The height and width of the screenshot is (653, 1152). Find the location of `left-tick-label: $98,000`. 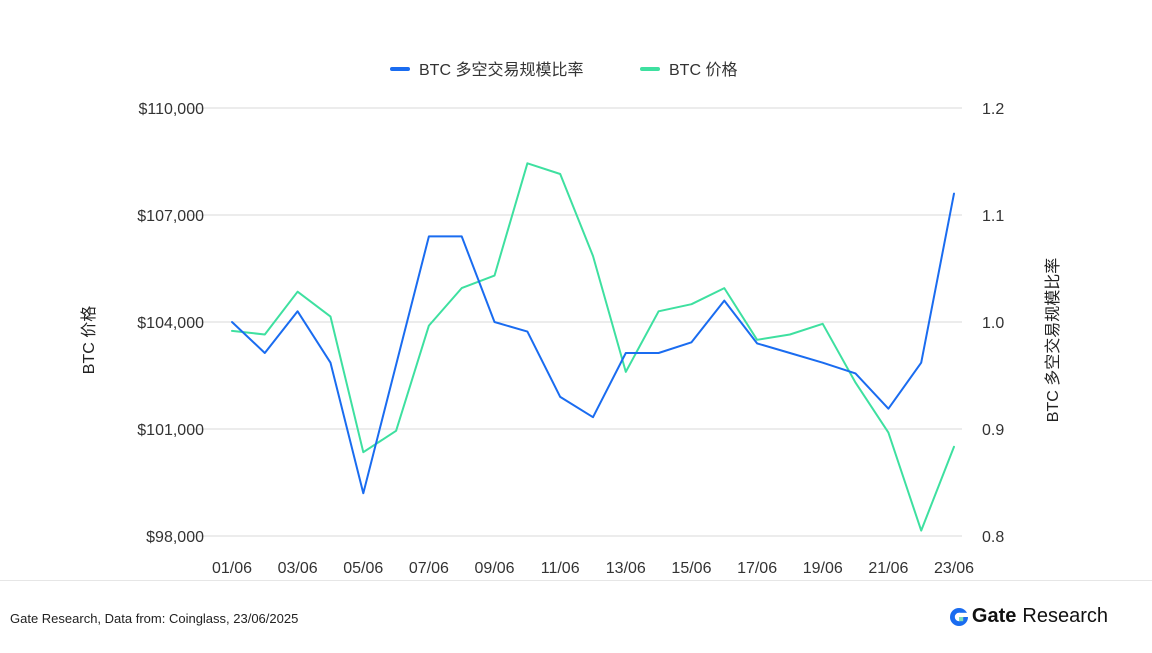

left-tick-label: $98,000 is located at coordinates (175, 537).